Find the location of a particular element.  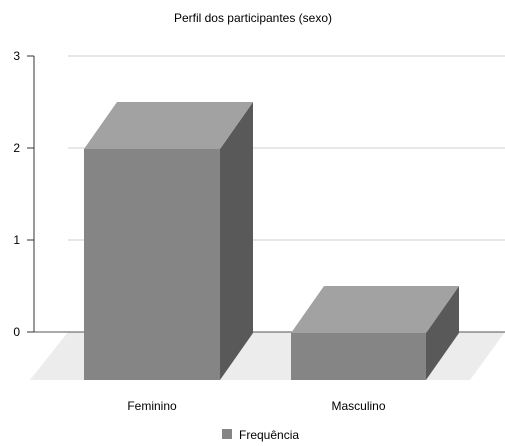

x-category-label-masculino: Masculino is located at coordinates (358, 406).